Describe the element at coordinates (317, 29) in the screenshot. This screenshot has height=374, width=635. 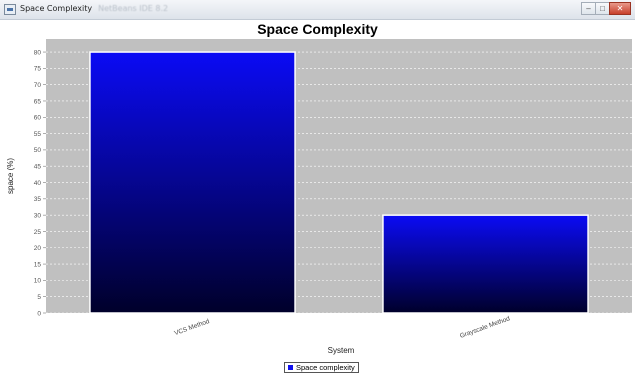
I see `chart-title: Space Complexity` at that location.